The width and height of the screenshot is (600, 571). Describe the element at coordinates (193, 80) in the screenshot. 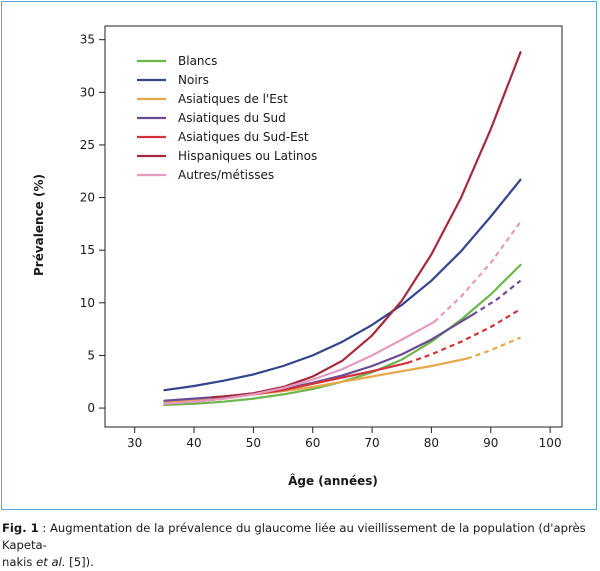

I see `legend-label: Noirs` at that location.